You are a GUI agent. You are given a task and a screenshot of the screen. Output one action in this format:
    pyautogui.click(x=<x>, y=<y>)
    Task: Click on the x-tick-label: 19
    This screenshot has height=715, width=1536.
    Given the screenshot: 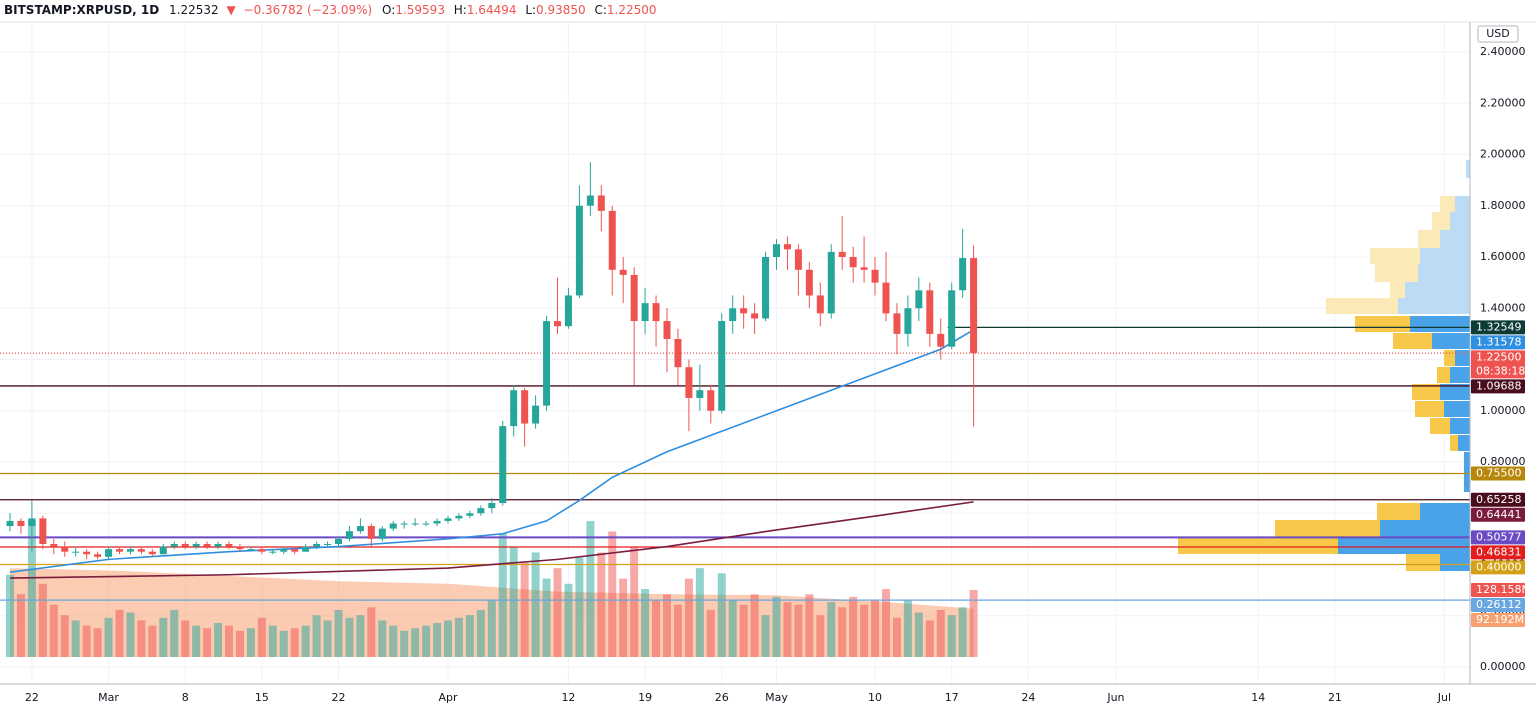 What is the action you would take?
    pyautogui.click(x=645, y=697)
    